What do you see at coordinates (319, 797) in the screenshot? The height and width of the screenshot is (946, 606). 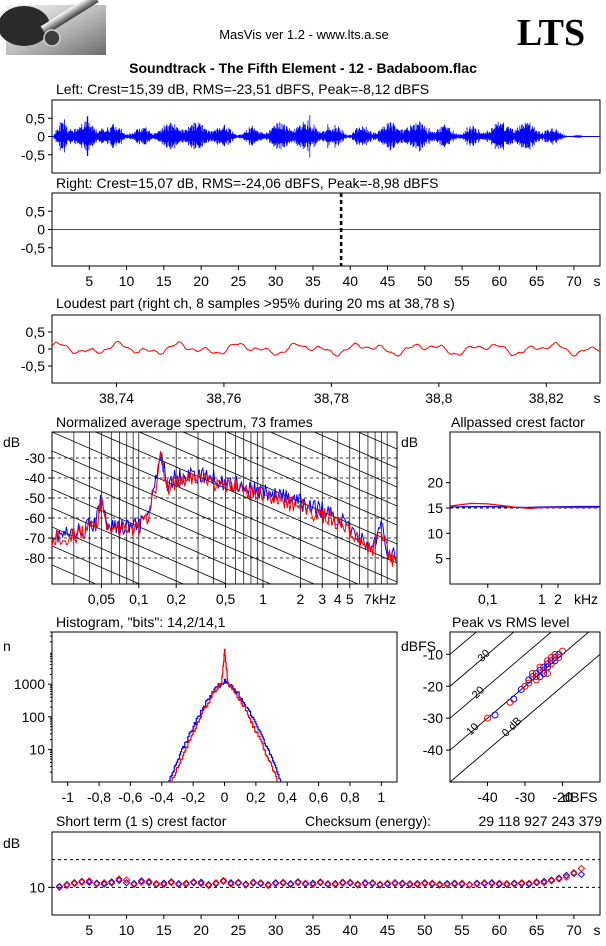 I see `x-tick-label: 0,6` at bounding box center [319, 797].